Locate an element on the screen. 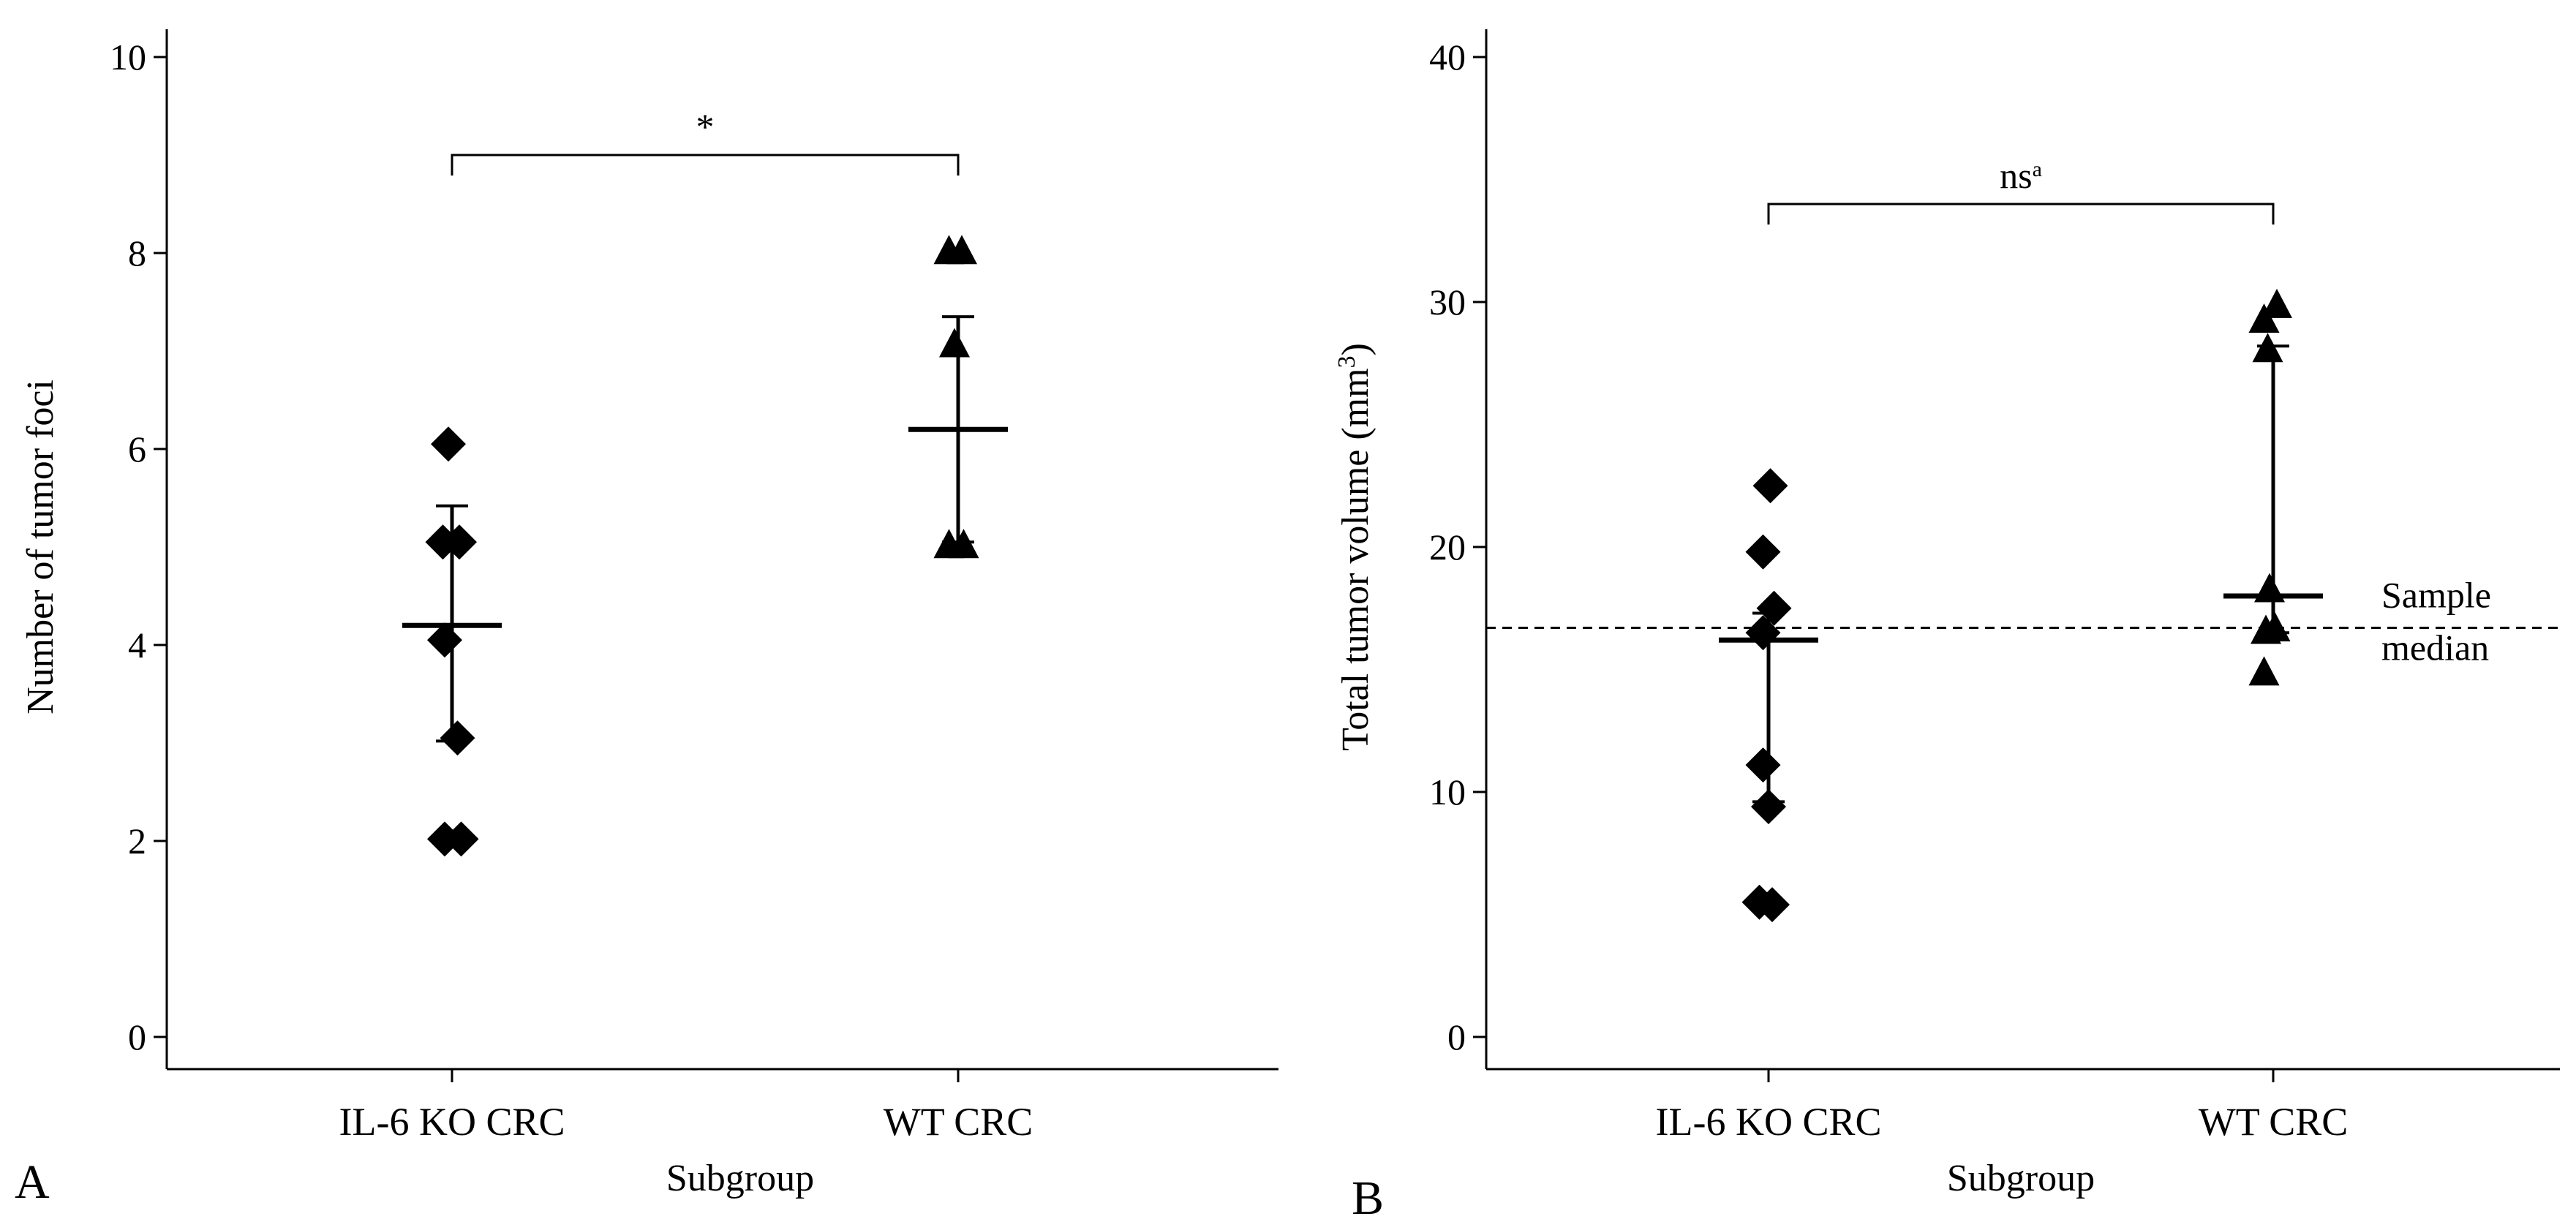 Image resolution: width=2576 pixels, height=1230 pixels. y-axis-title: Number of tumor foci is located at coordinates (40, 547).